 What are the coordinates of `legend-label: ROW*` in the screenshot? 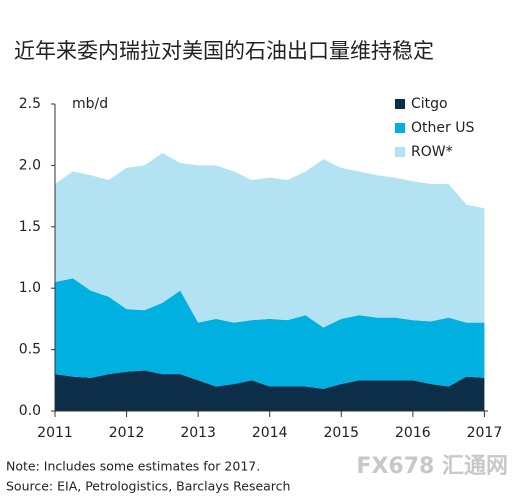 It's located at (432, 152).